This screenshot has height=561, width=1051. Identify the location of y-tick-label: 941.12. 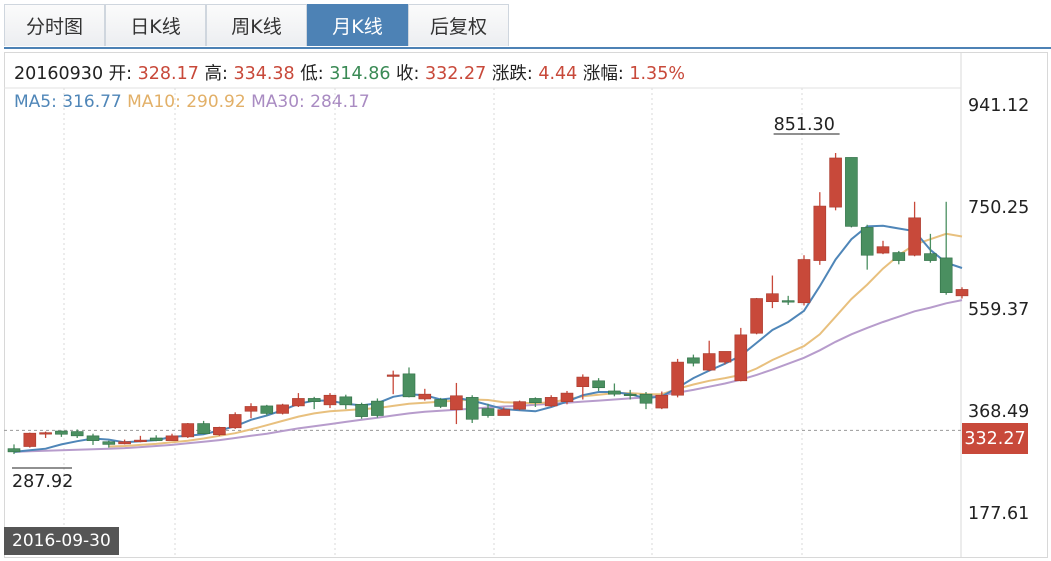
(998, 106).